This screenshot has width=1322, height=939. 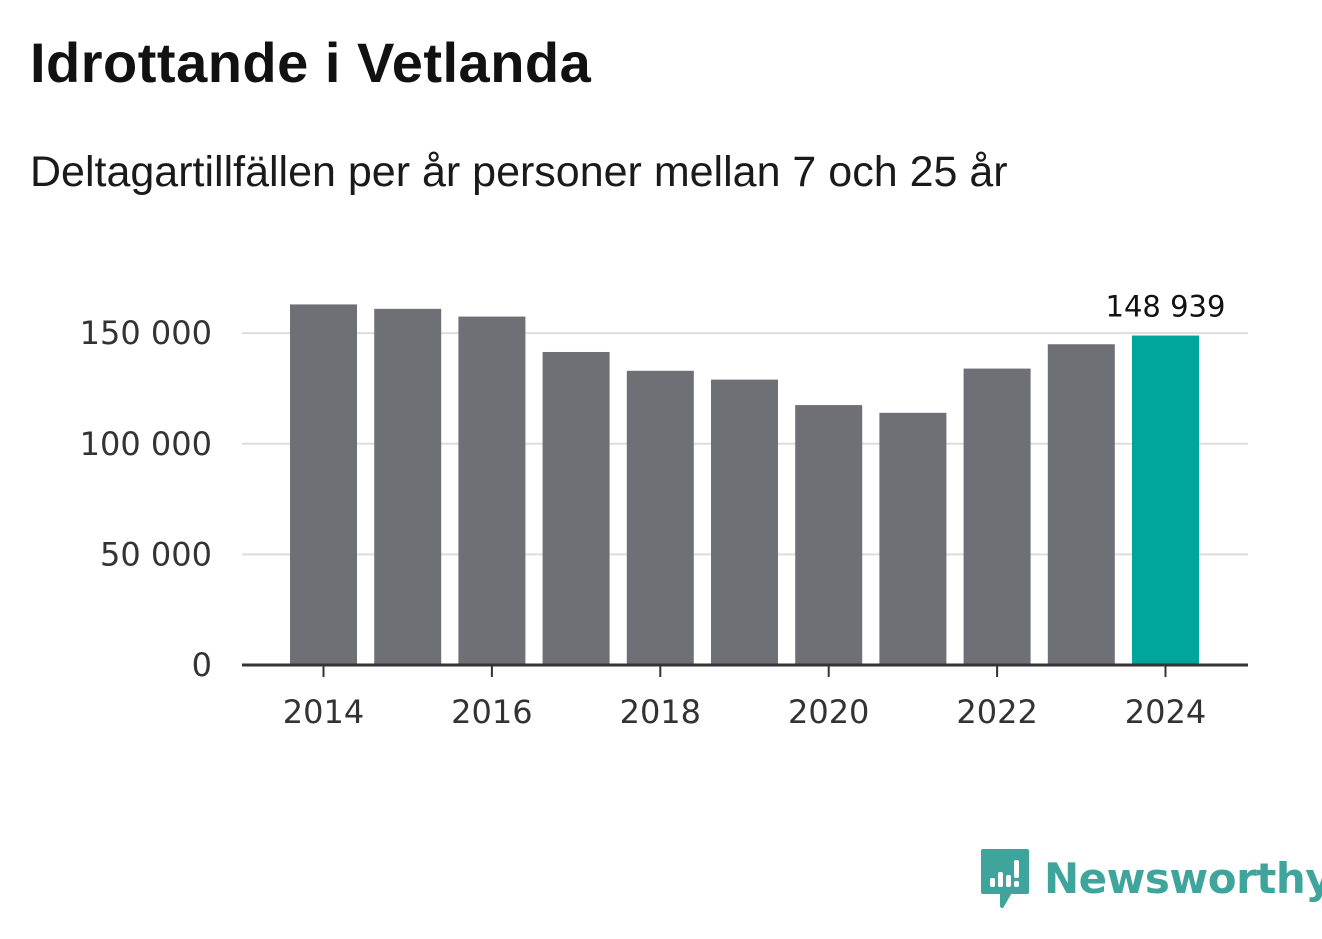 What do you see at coordinates (745, 670) in the screenshot?
I see `x-axis` at bounding box center [745, 670].